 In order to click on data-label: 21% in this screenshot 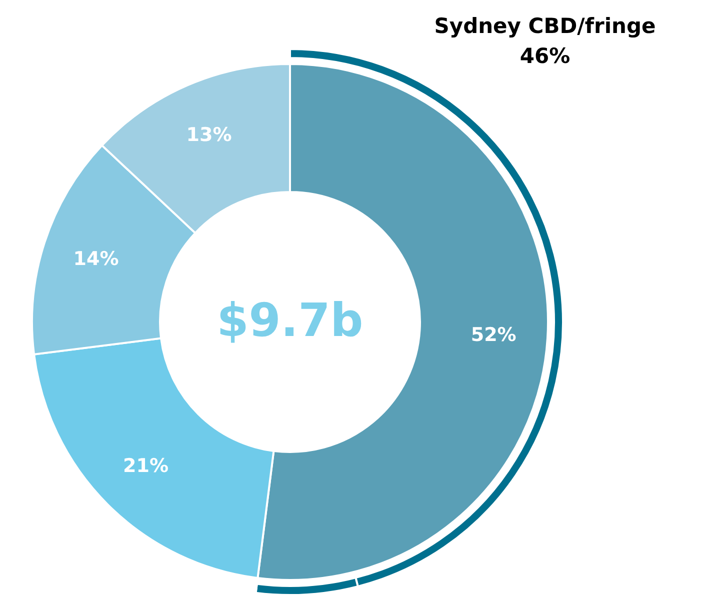, I will do `click(145, 466)`.